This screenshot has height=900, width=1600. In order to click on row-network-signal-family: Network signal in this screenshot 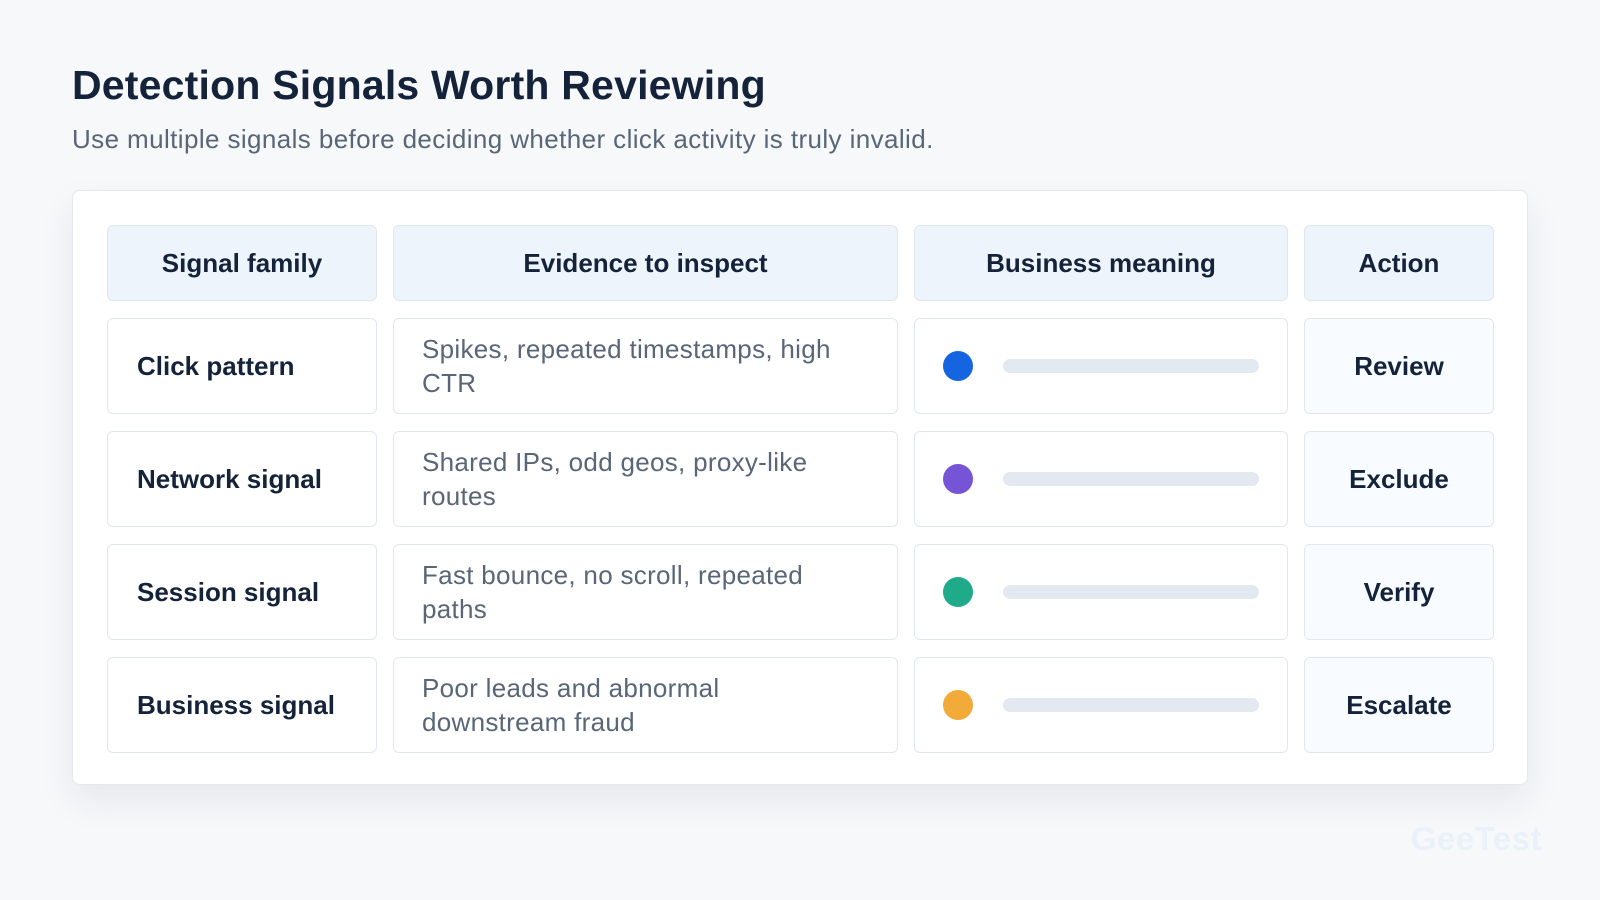, I will do `click(242, 479)`.